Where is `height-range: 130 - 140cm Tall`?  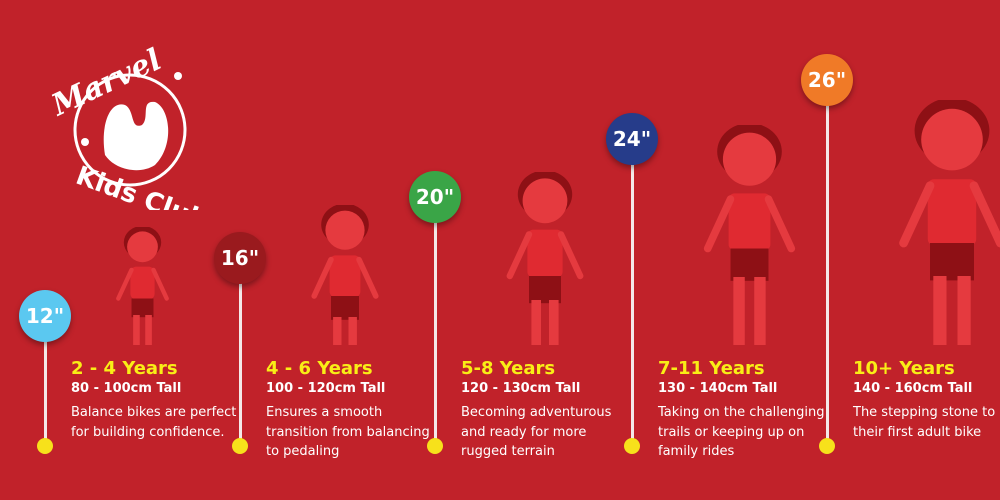
height-range: 130 - 140cm Tall is located at coordinates (718, 388).